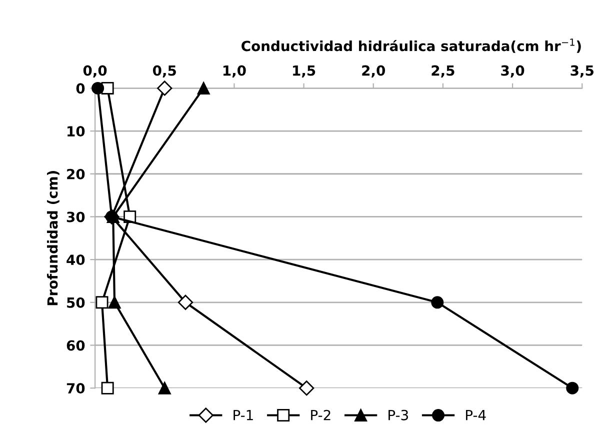 The image size is (594, 441). What do you see at coordinates (75, 345) in the screenshot?
I see `y-tick-label: 60` at bounding box center [75, 345].